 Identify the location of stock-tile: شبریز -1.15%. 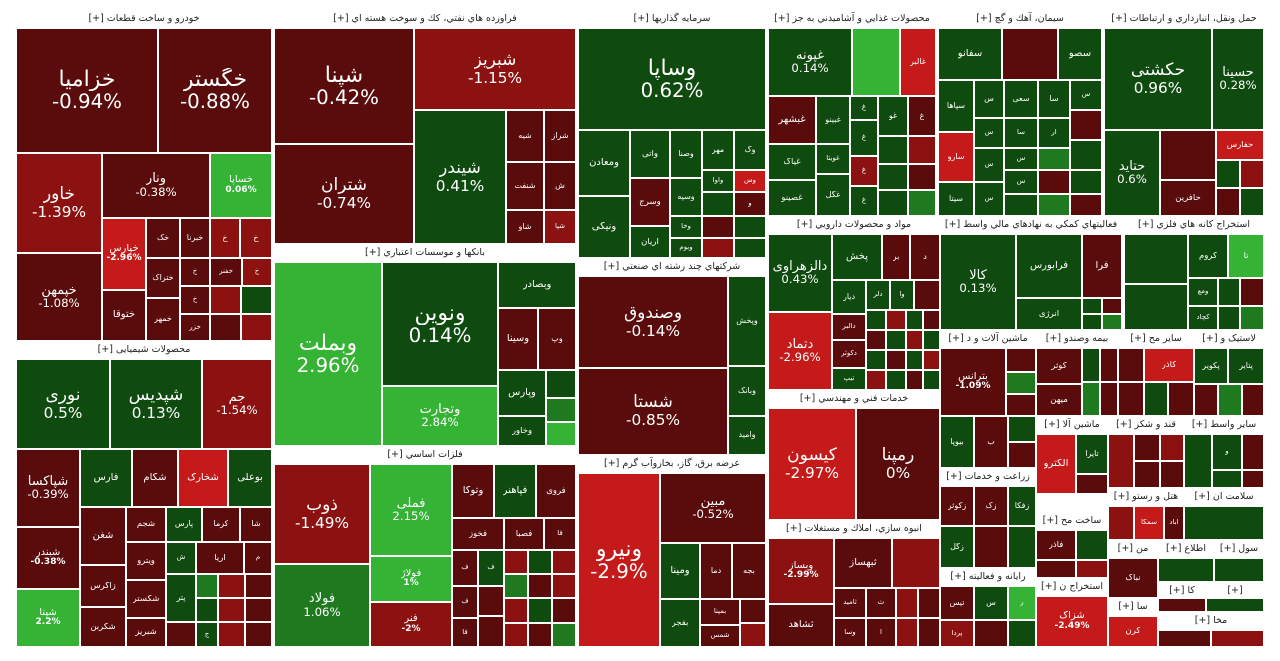
(495, 69).